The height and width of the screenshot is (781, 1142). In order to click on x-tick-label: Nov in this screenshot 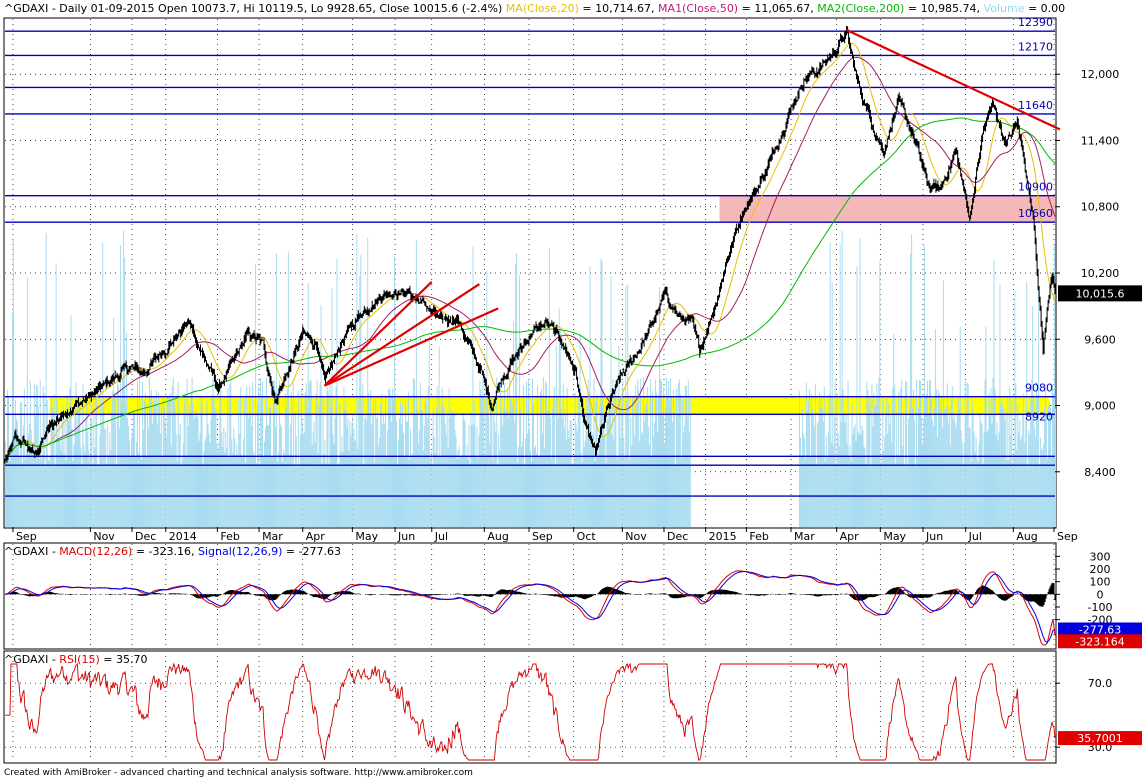, I will do `click(104, 536)`.